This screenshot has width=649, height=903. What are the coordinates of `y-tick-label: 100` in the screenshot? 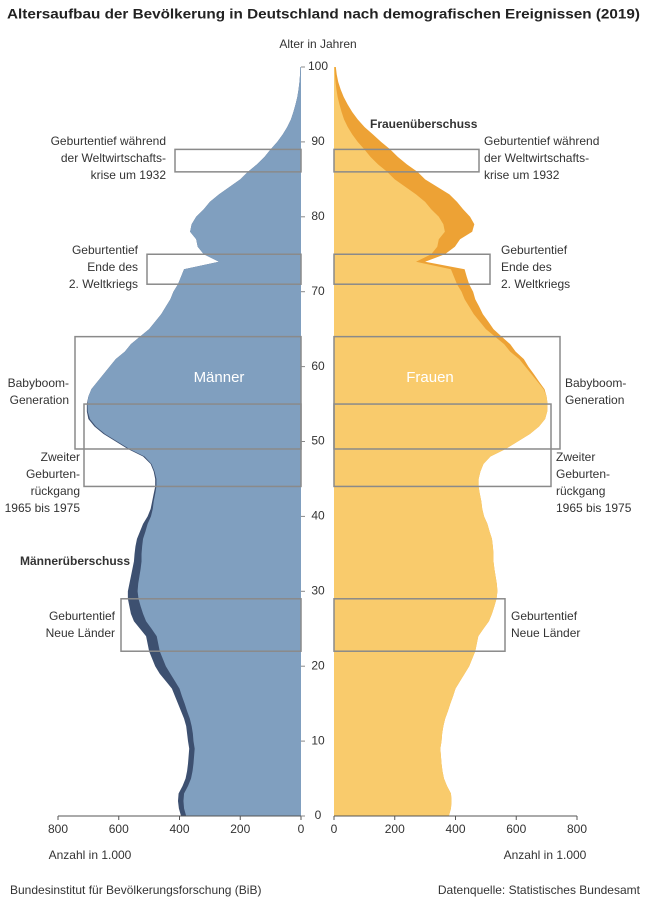 It's located at (318, 66).